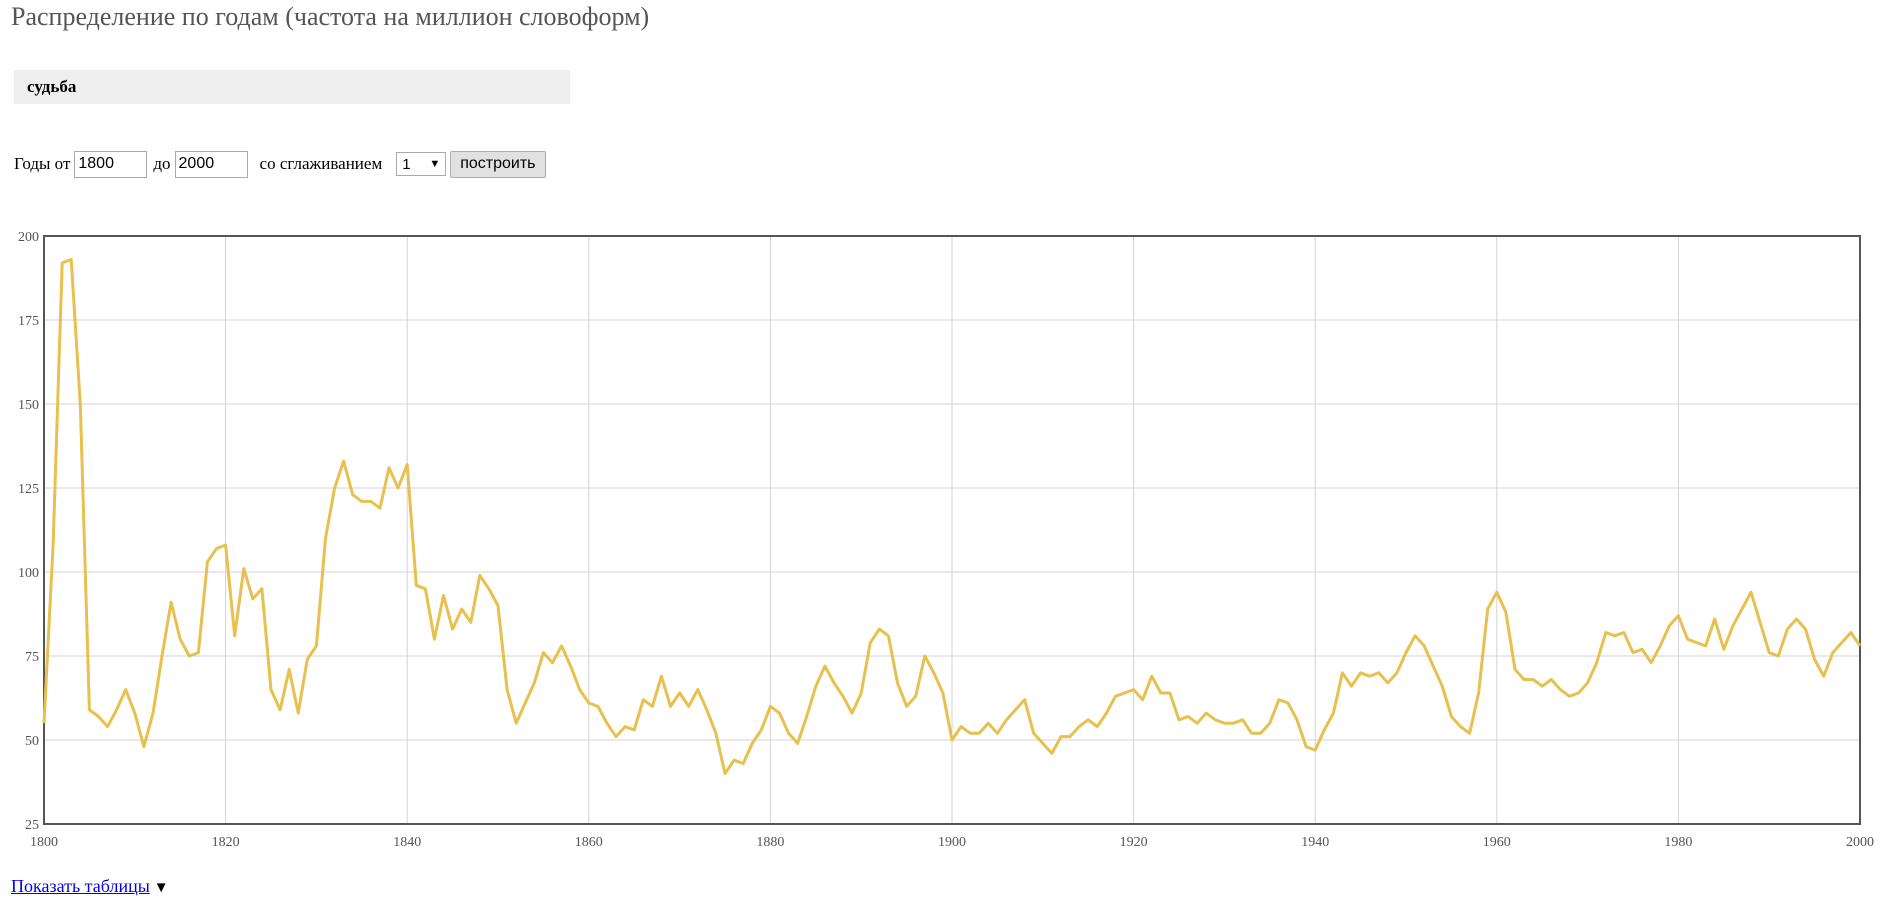  What do you see at coordinates (52, 86) in the screenshot?
I see `query-text: судьба` at bounding box center [52, 86].